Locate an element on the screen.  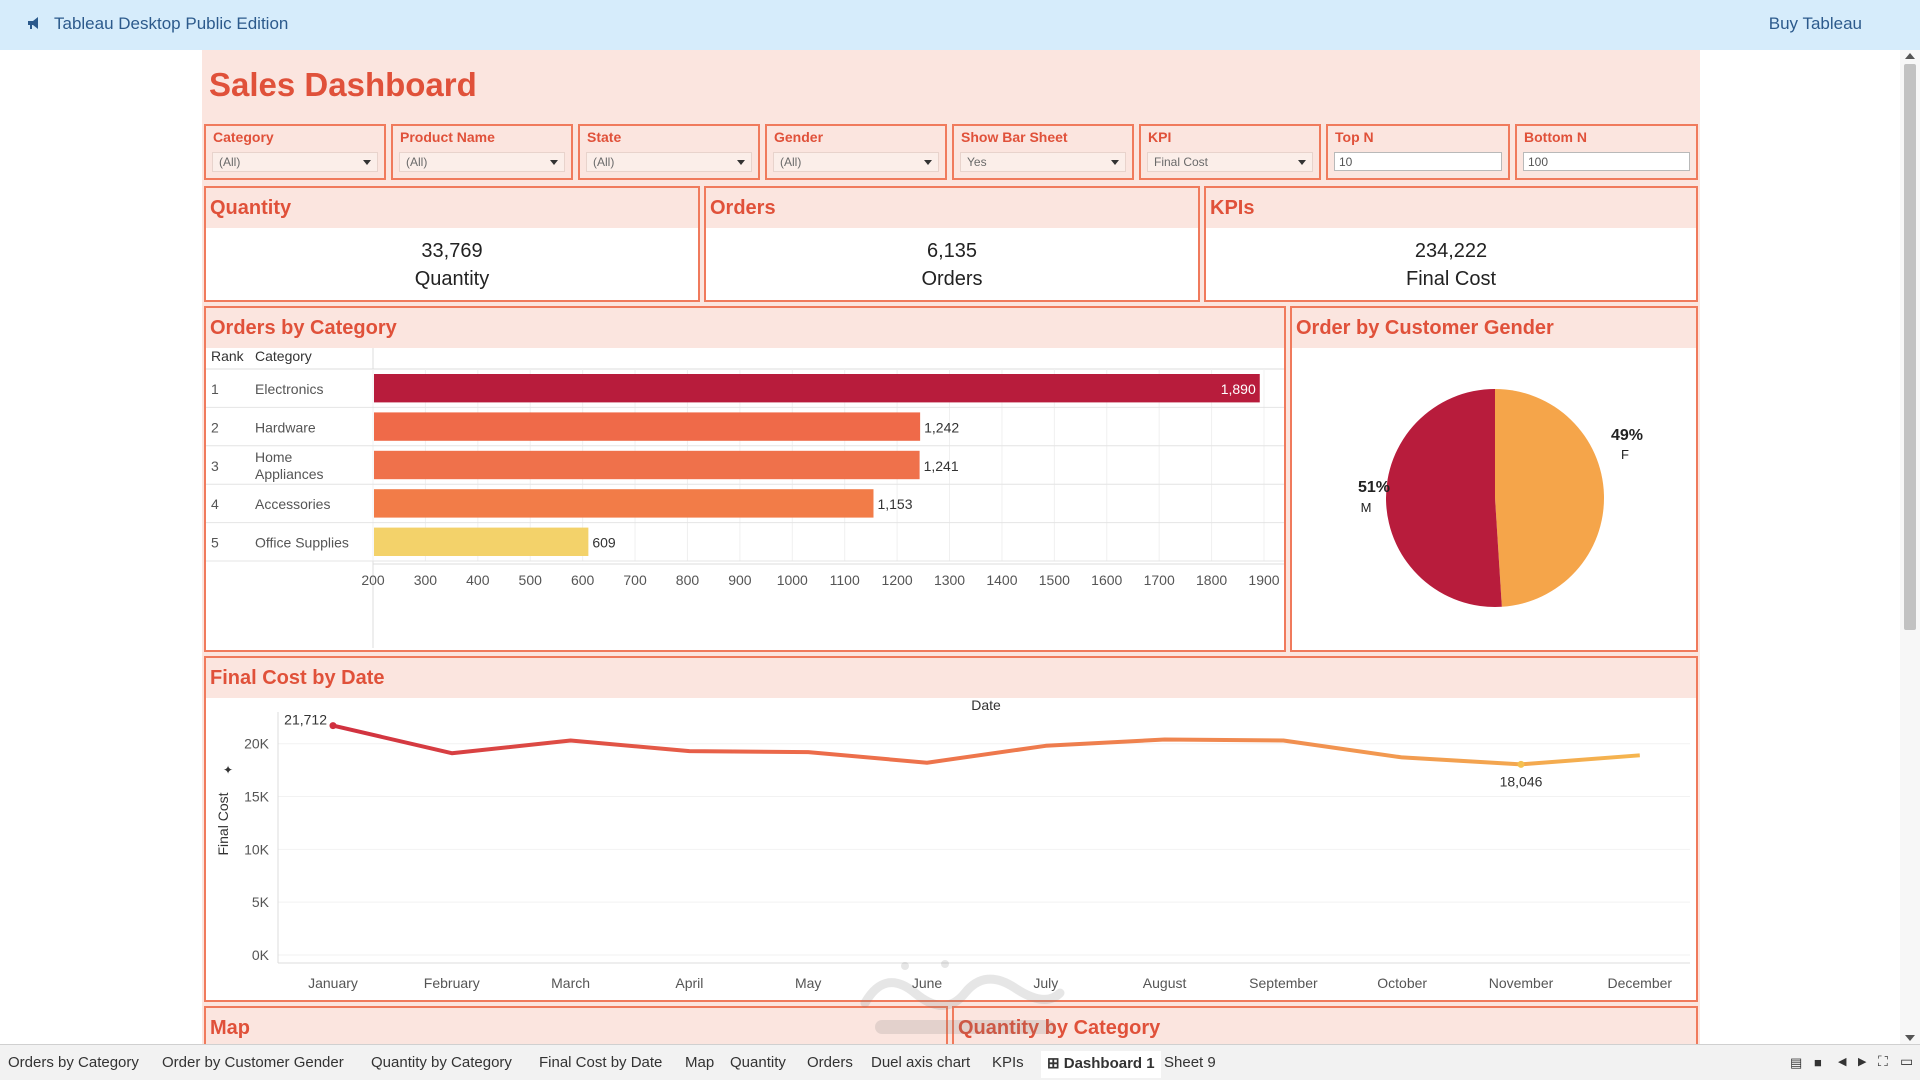
card-header: Final Cost by Date is located at coordinates (951, 678).